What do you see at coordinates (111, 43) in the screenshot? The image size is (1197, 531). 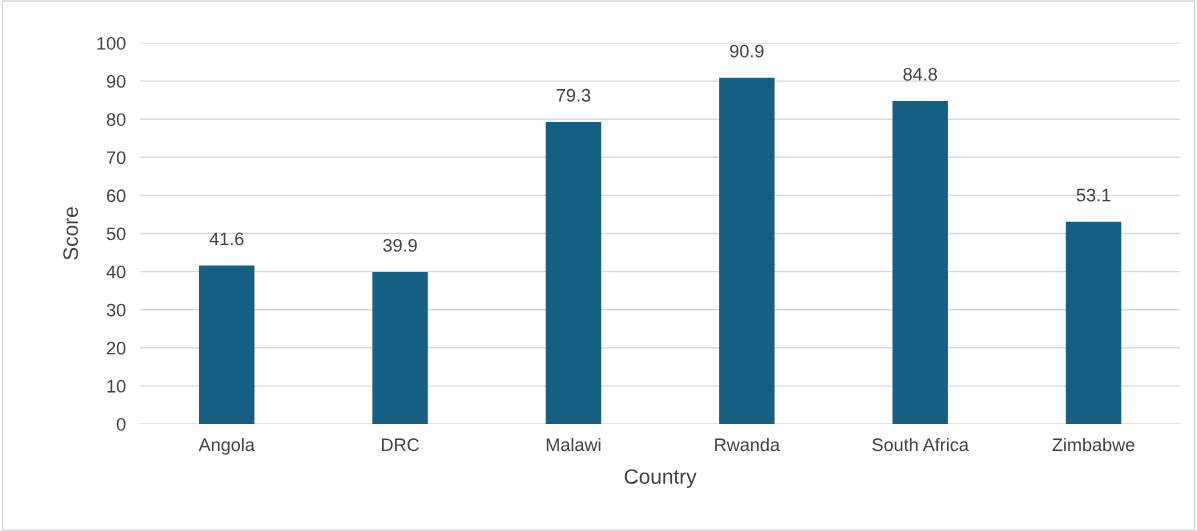 I see `y-tick-label: 100` at bounding box center [111, 43].